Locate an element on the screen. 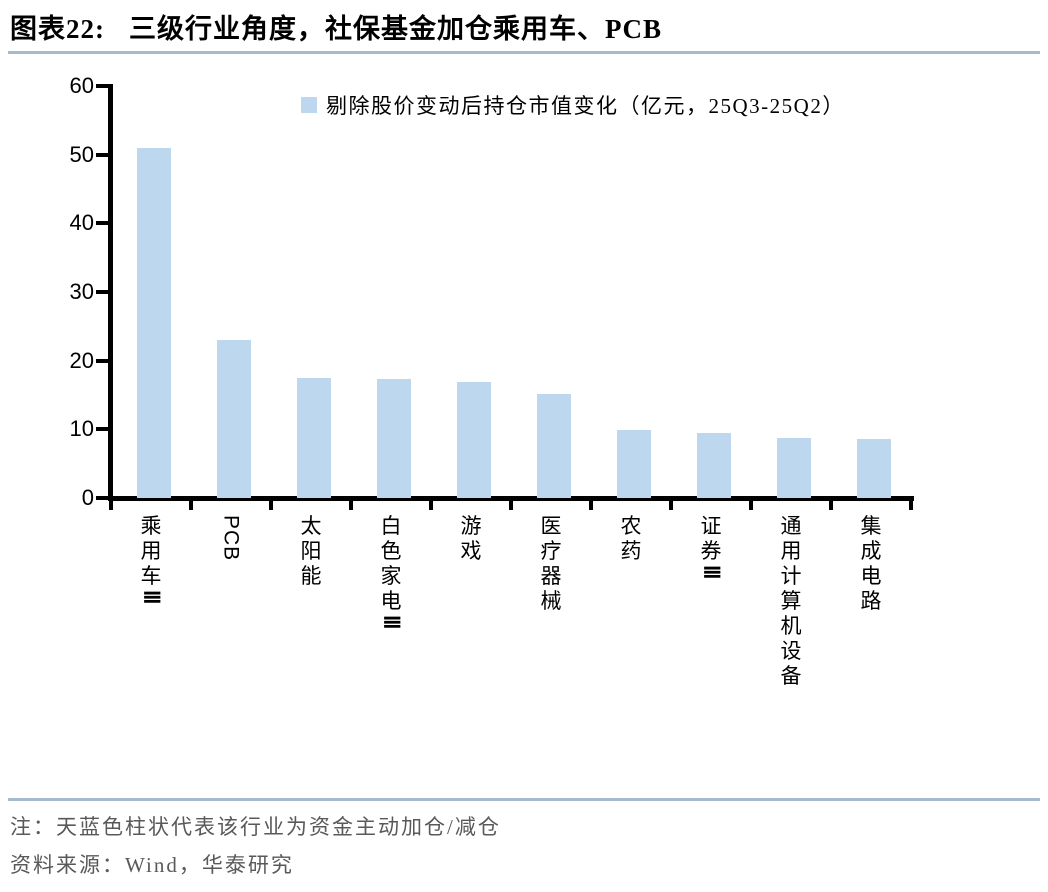 Image resolution: width=1048 pixels, height=892 pixels. y-axis-line is located at coordinates (110, 292).